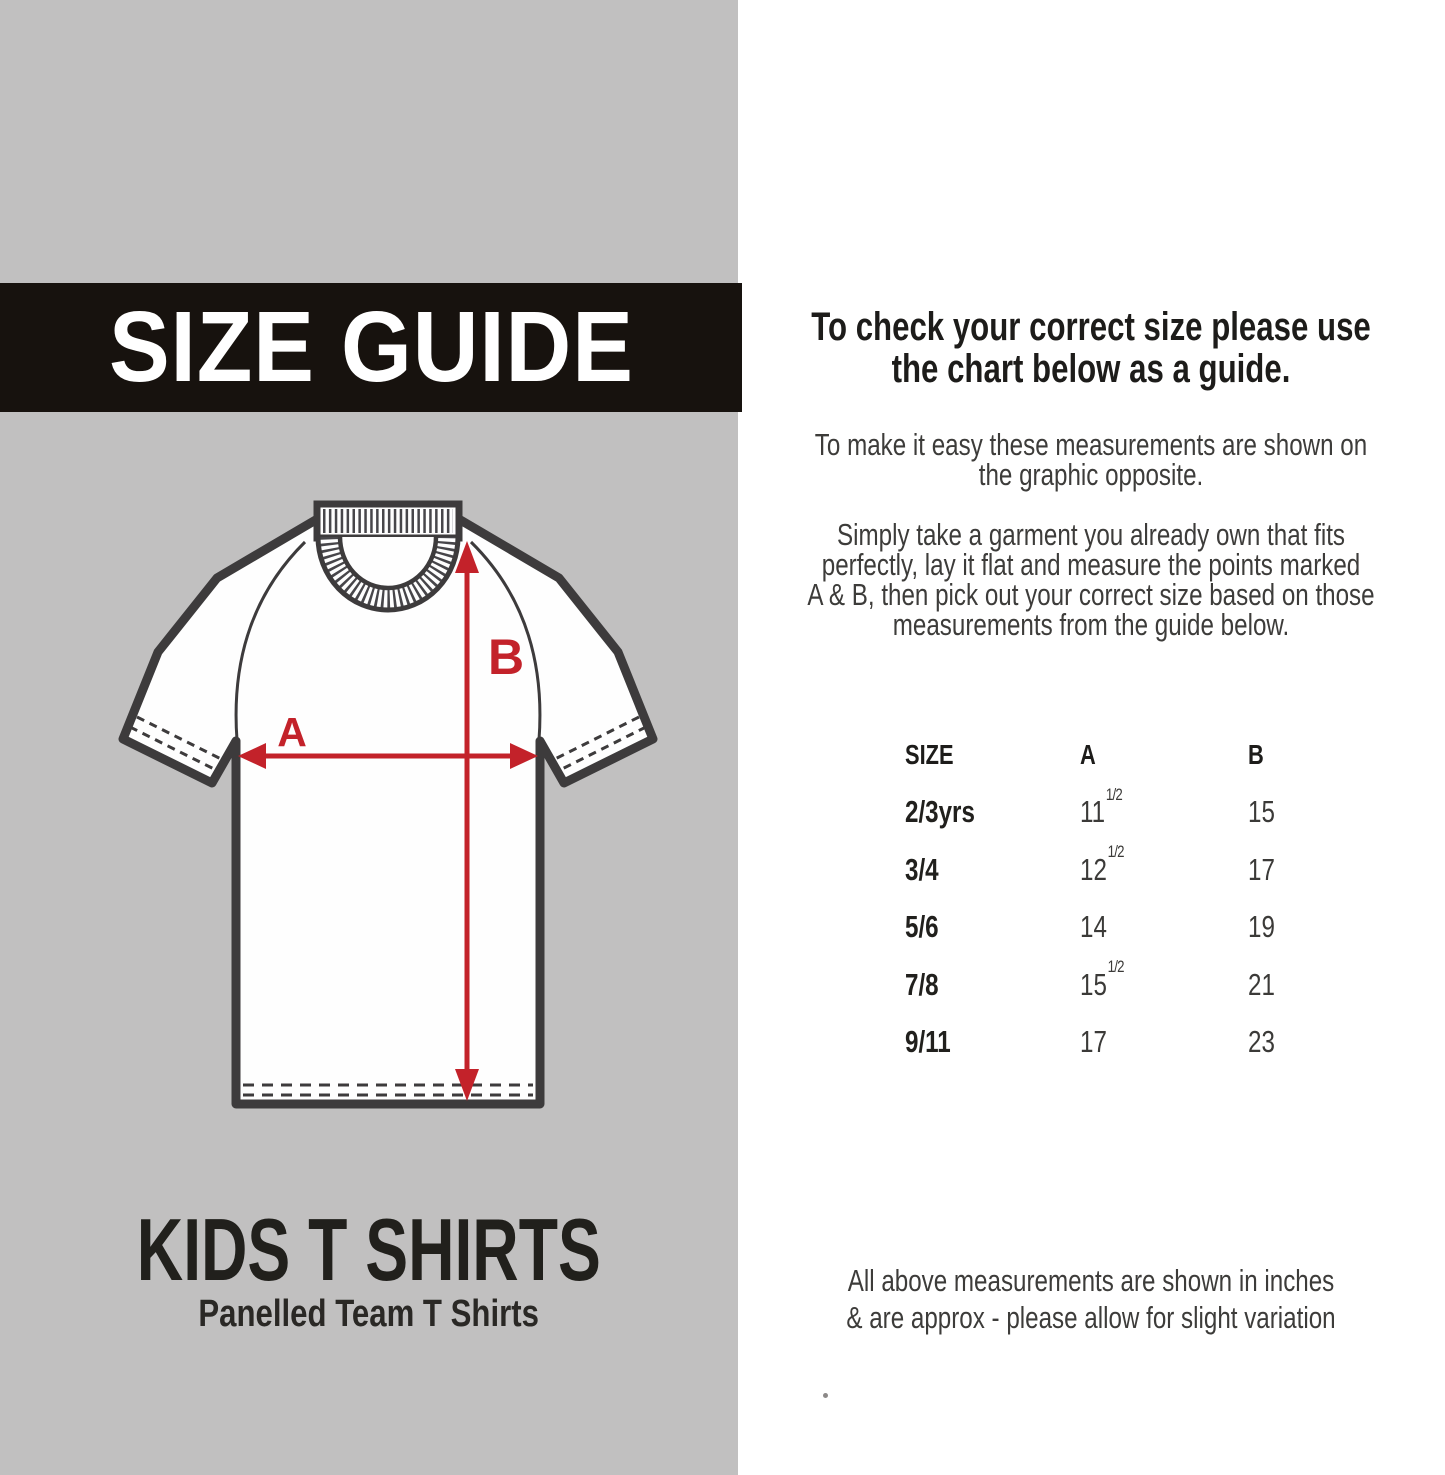  Describe the element at coordinates (599, 743) in the screenshot. I see `cuff-stitching-right` at that location.